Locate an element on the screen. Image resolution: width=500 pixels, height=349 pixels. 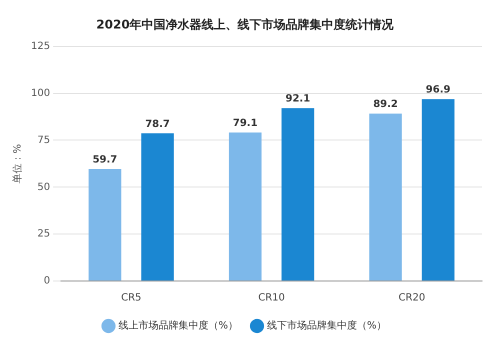
x-tick-label: CR5 is located at coordinates (131, 298).